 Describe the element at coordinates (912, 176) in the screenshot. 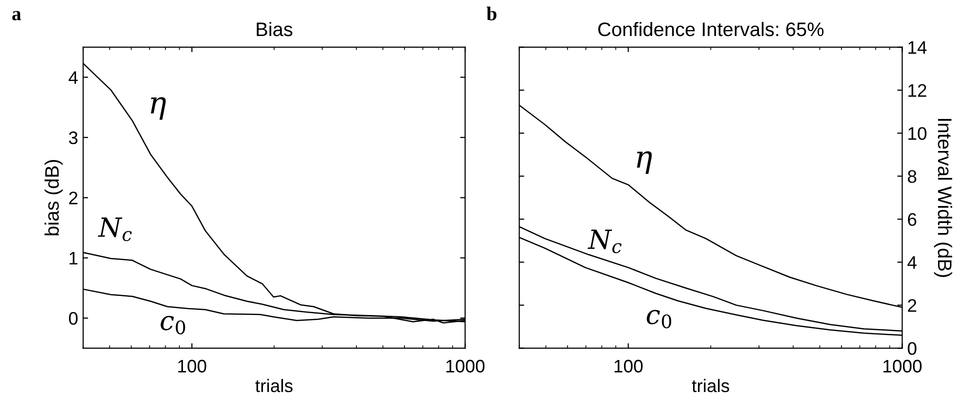

I see `y-tick-label: 8` at that location.